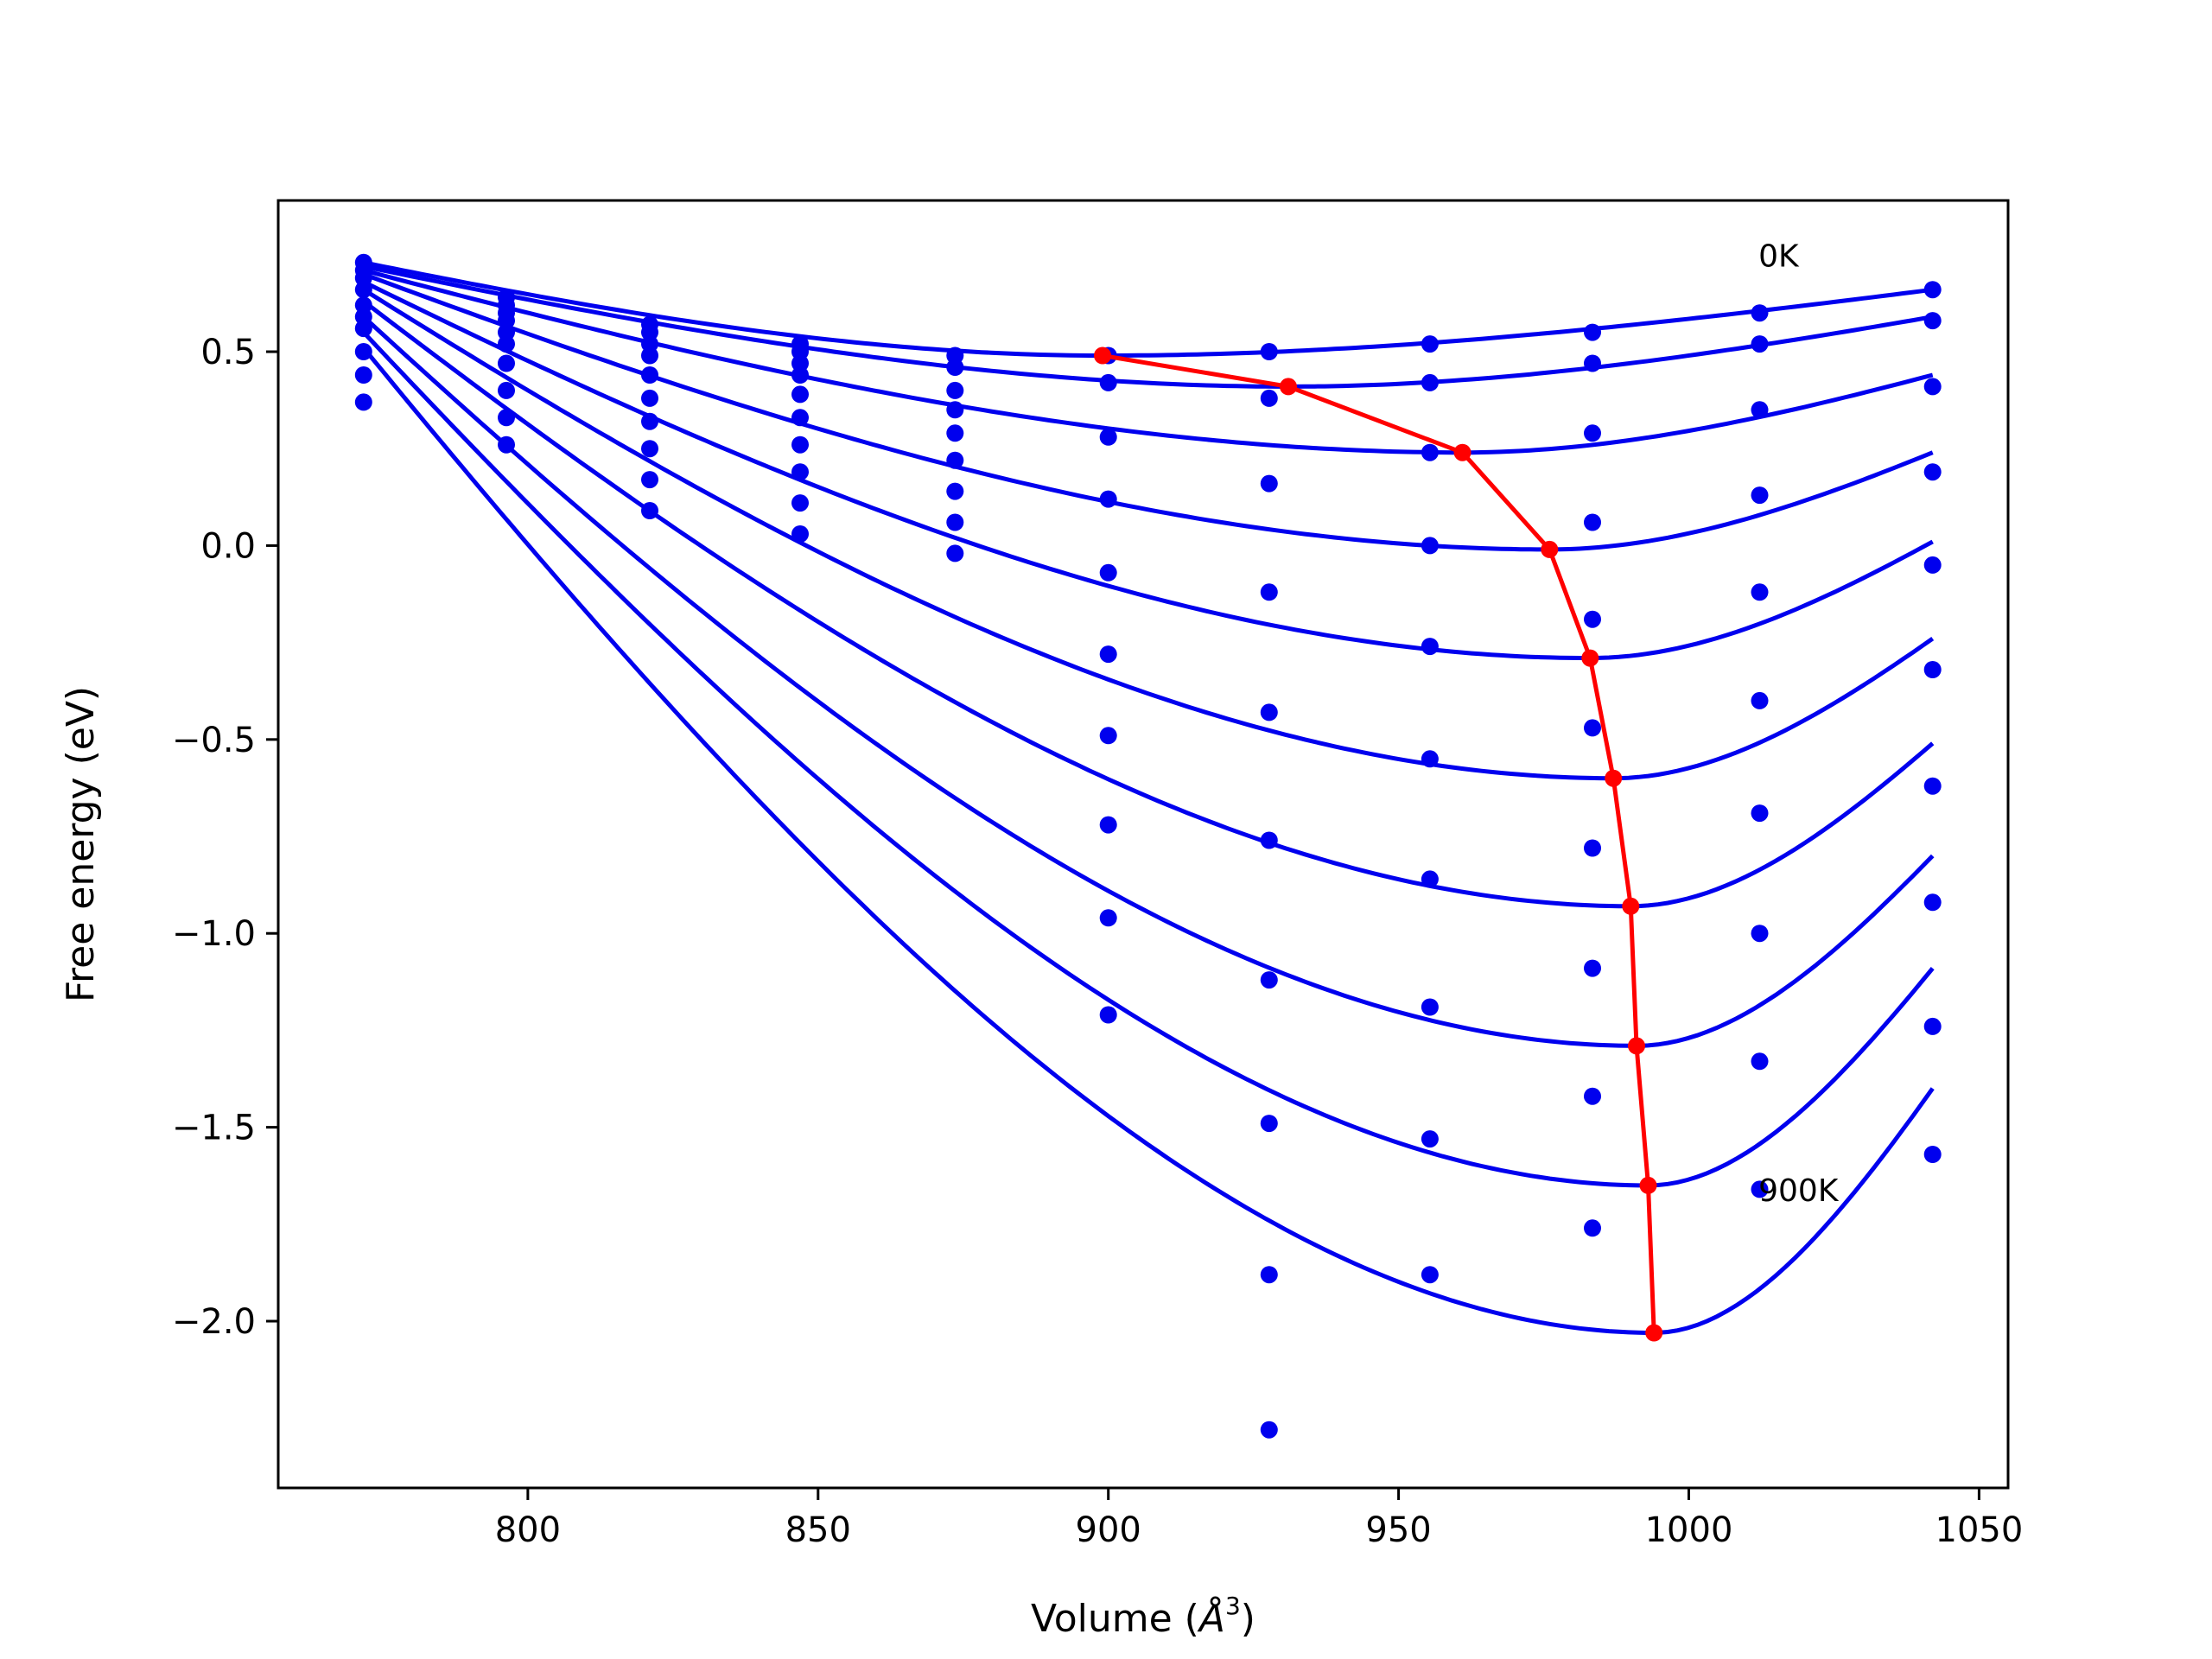 The height and width of the screenshot is (1659, 2212). Describe the element at coordinates (1379, 843) in the screenshot. I see `equilibrium-volume-line` at that location.